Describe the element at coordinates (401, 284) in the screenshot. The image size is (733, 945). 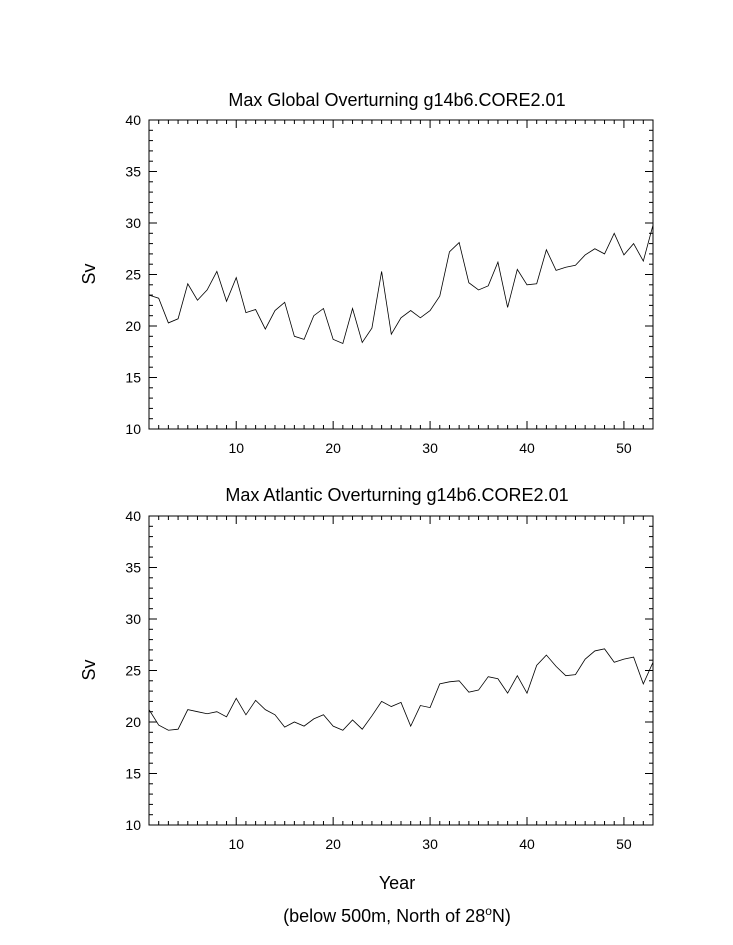
I see `global-series-line` at that location.